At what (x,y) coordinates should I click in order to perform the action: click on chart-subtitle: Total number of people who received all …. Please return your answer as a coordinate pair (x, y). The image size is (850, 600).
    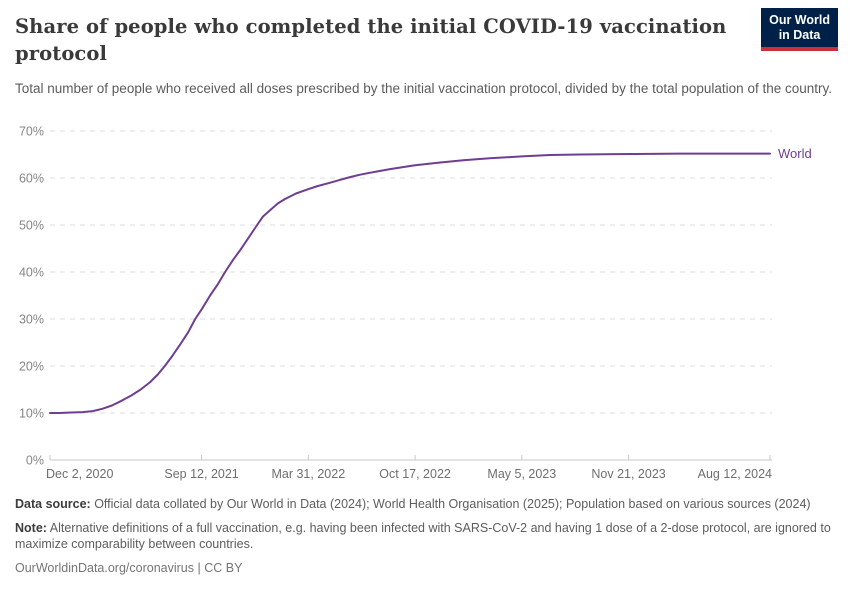
    Looking at the image, I should click on (423, 88).